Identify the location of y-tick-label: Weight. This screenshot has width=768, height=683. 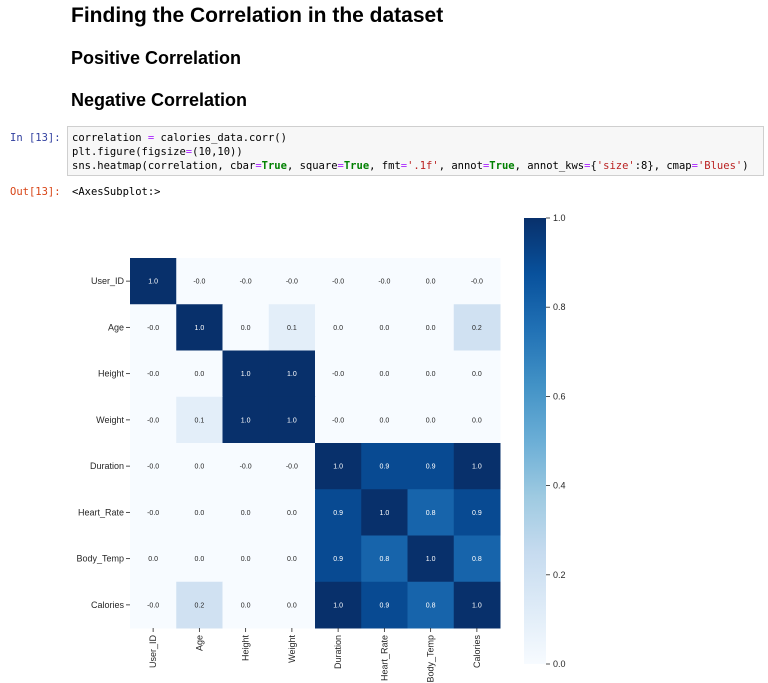
(110, 420).